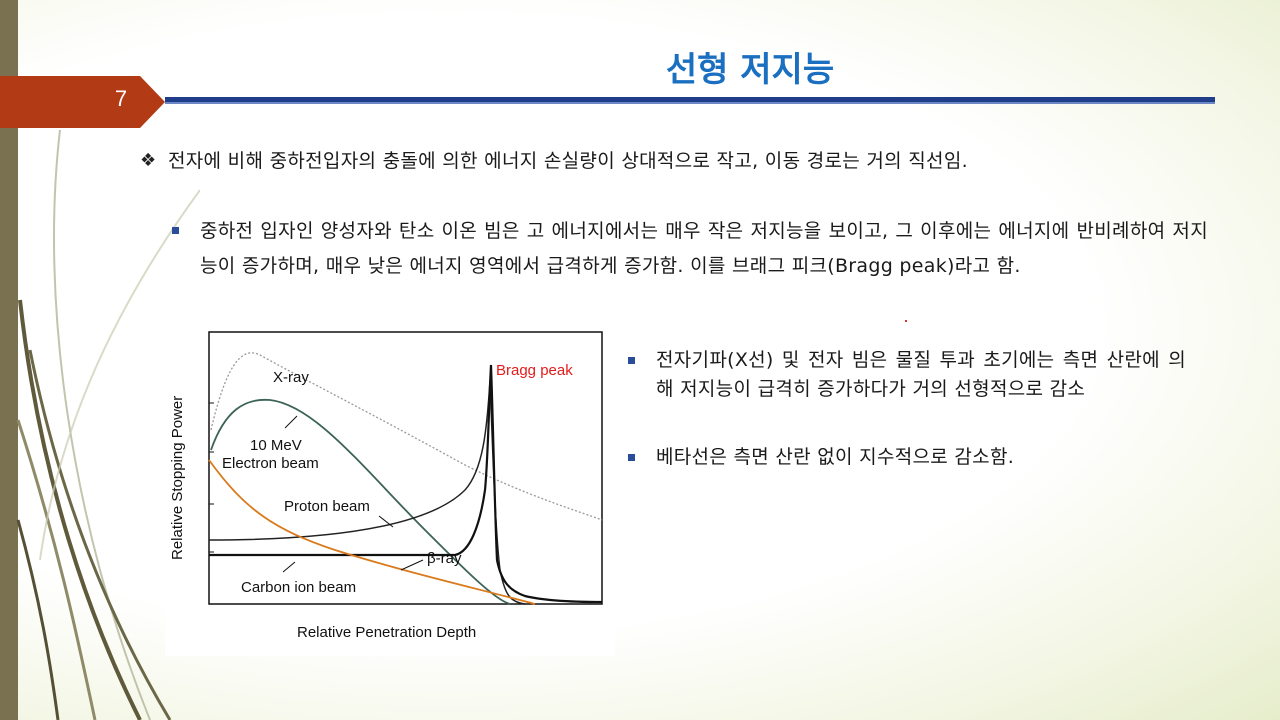 Image resolution: width=1280 pixels, height=720 pixels. Describe the element at coordinates (386, 521) in the screenshot. I see `arrow-proton` at that location.